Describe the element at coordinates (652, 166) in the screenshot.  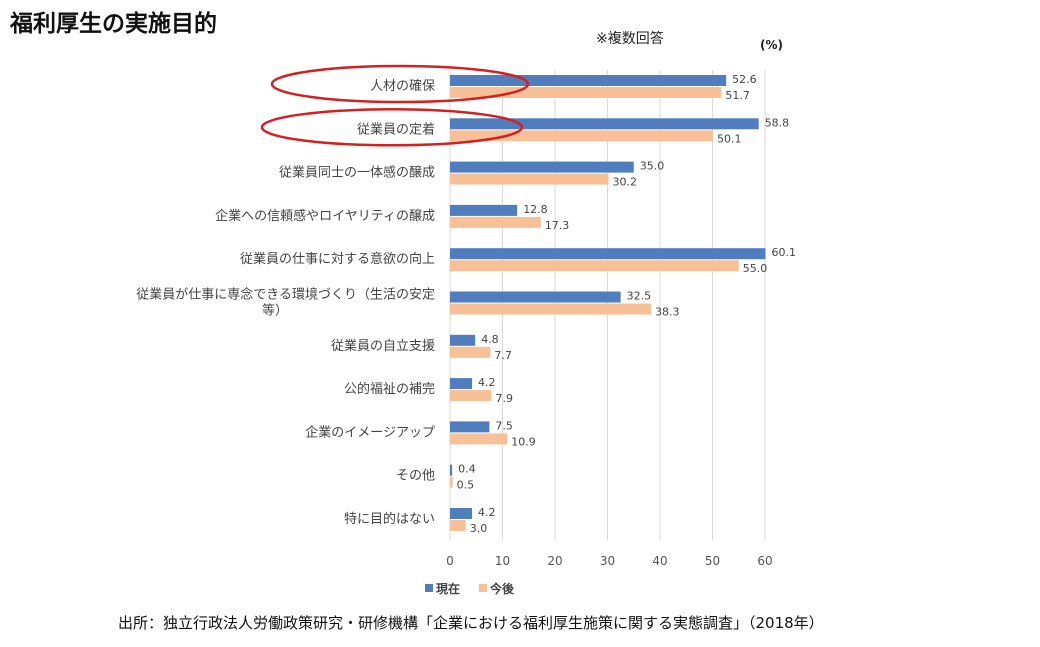
I see `data-label: 35.0` at that location.